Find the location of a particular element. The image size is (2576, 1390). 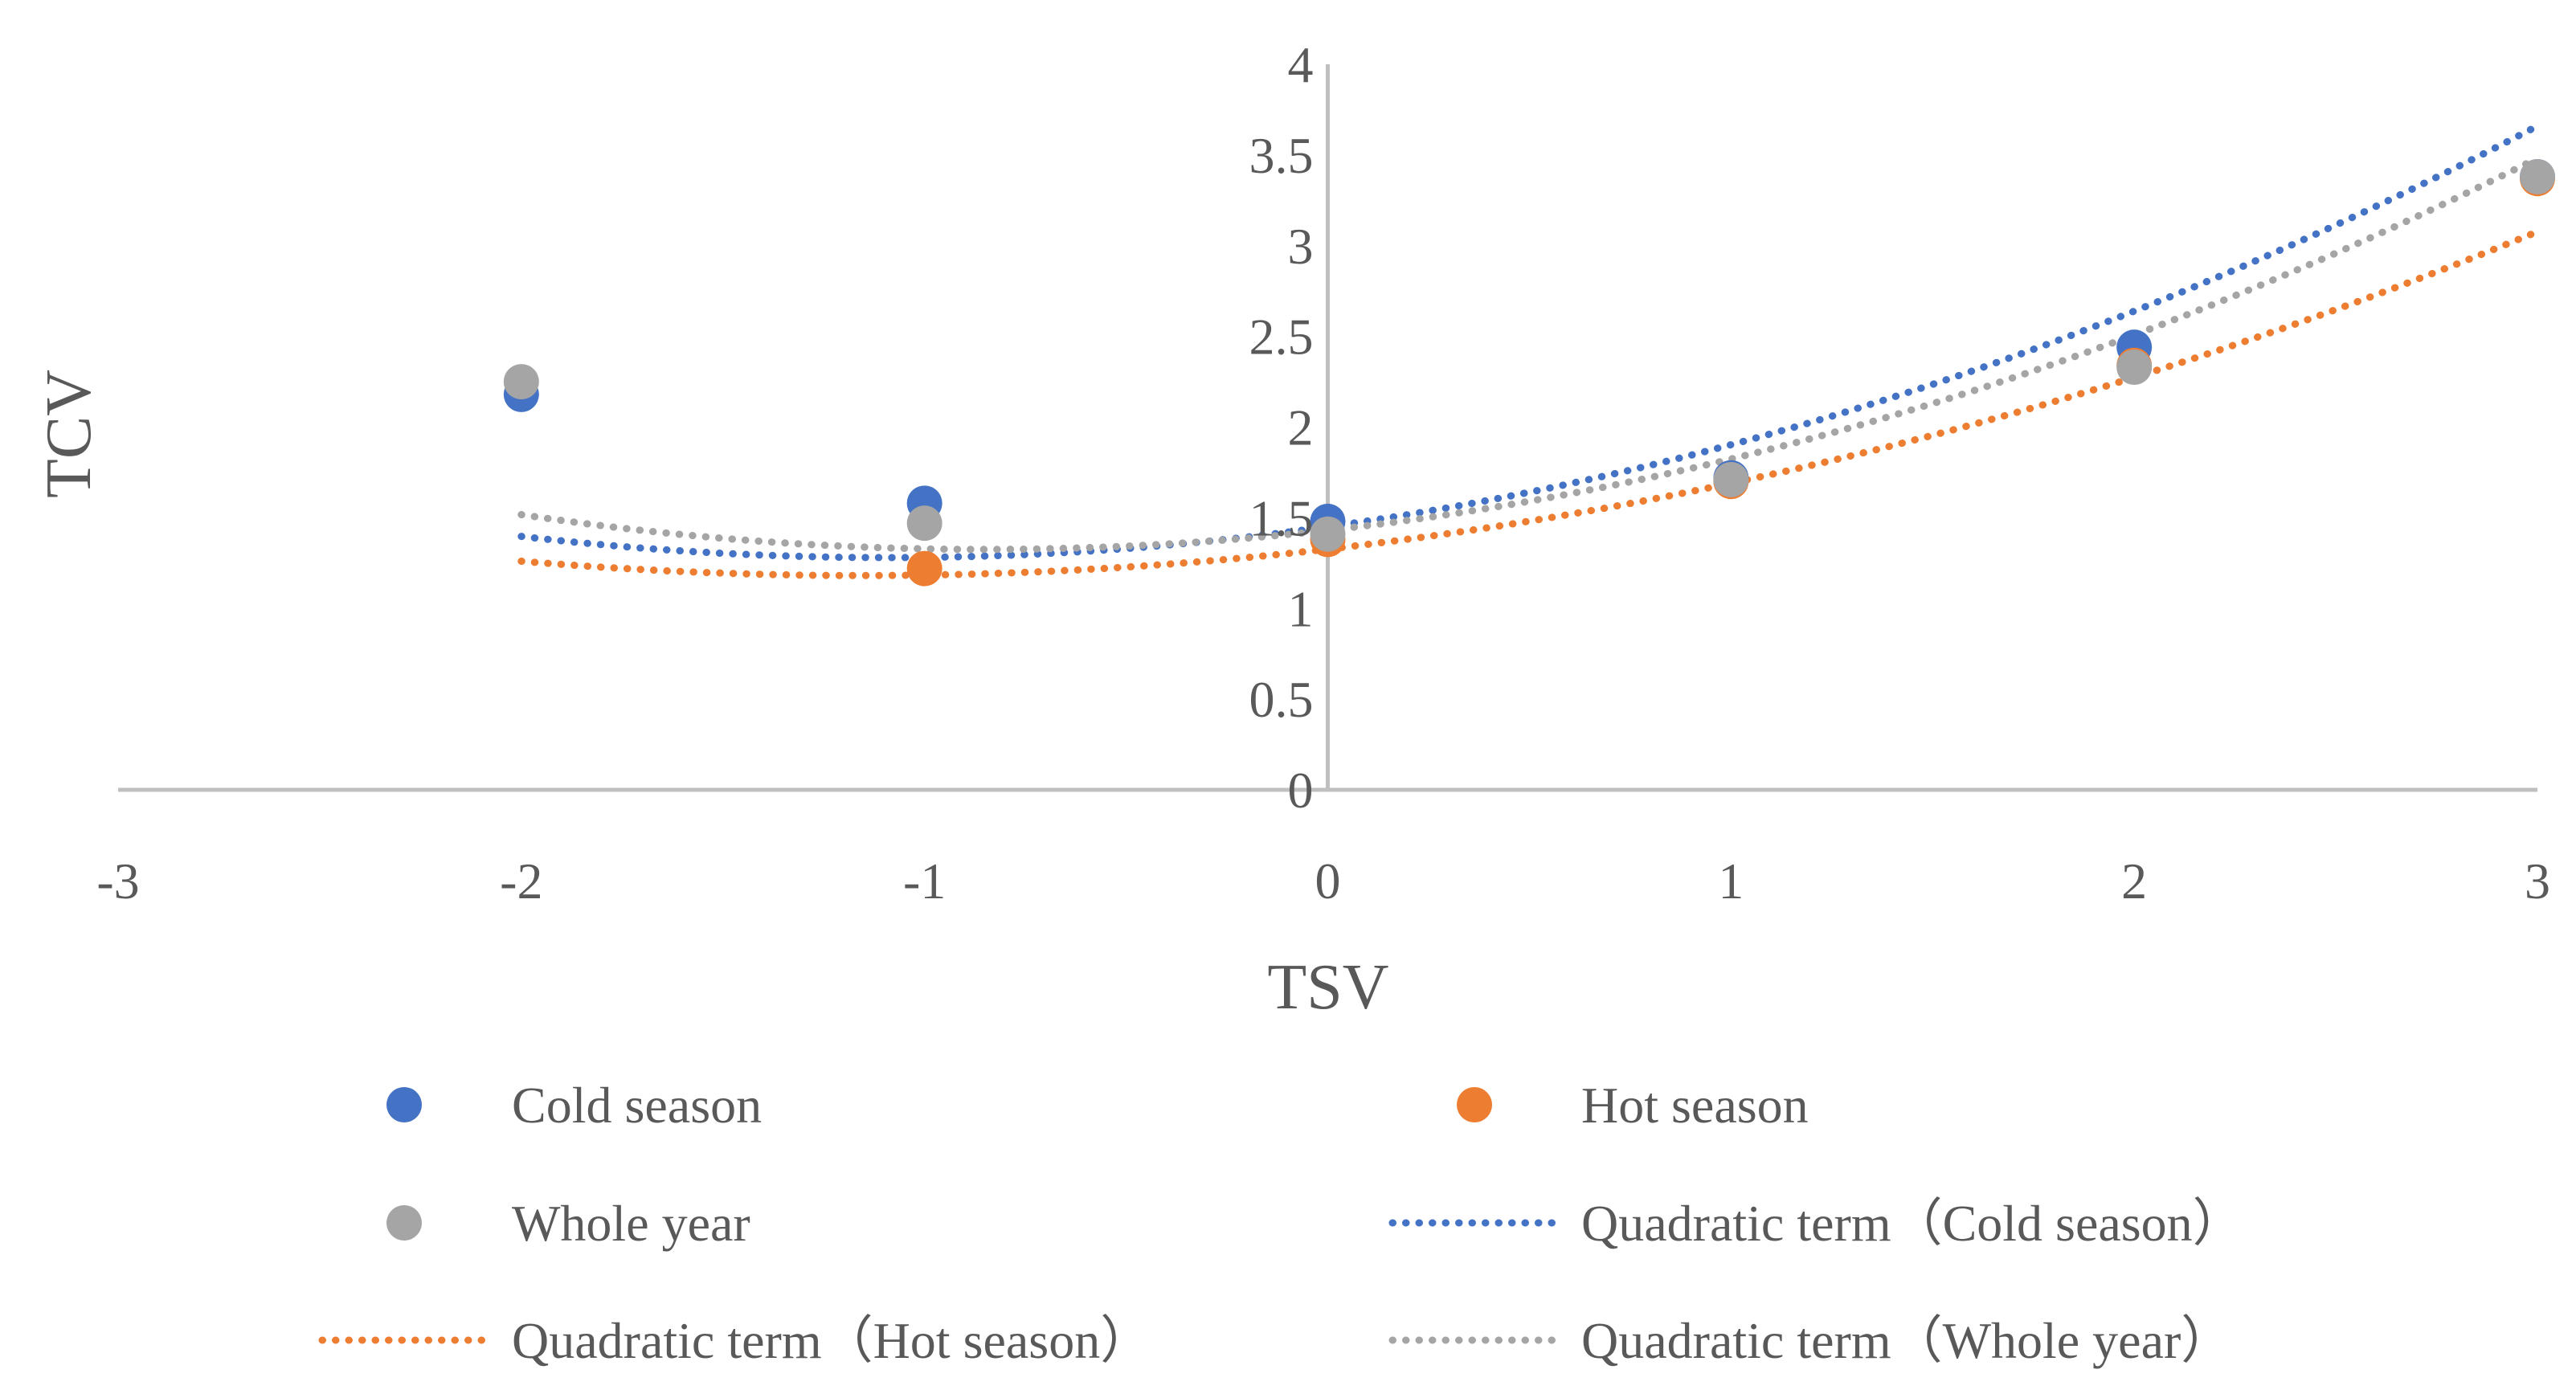

y-tick-label: 3.5 is located at coordinates (1282, 155).